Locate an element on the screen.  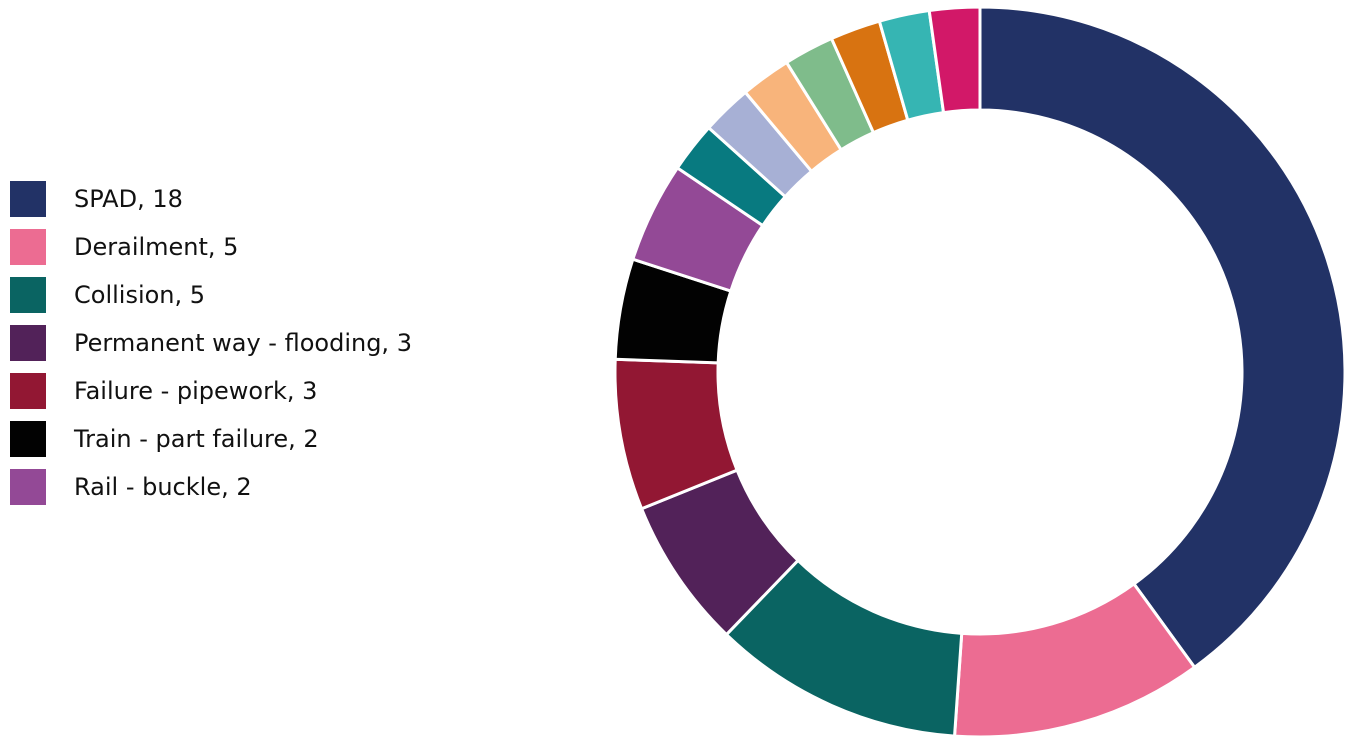
legend-label: Derailment, 5 is located at coordinates (156, 247).